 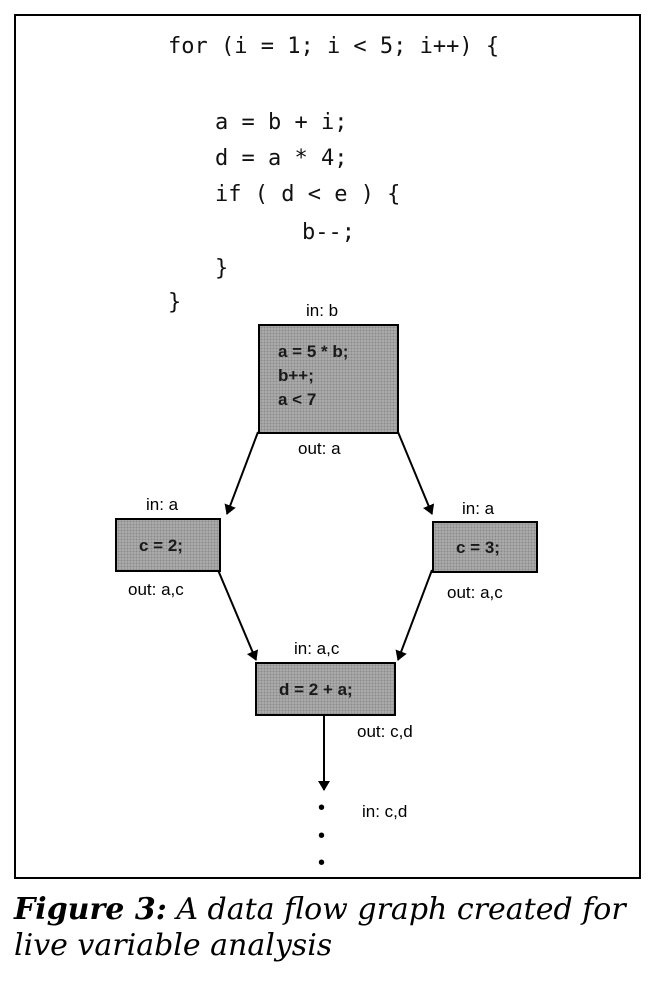 What do you see at coordinates (222, 268) in the screenshot?
I see `code-line-close-if: }` at bounding box center [222, 268].